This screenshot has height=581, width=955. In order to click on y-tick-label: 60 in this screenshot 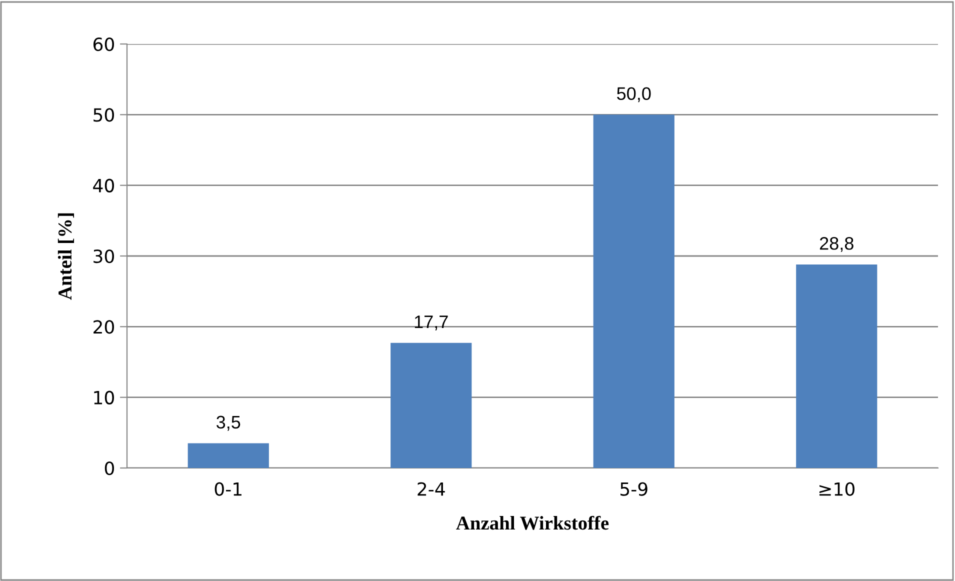, I will do `click(103, 44)`.